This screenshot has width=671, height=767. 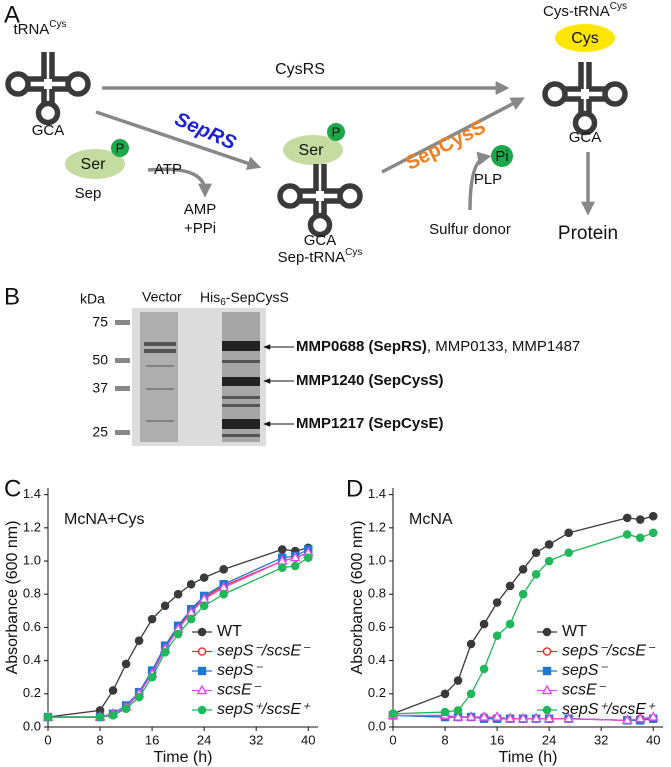 I want to click on legend-label: sepS⁺/scsE⁺, so click(x=264, y=709).